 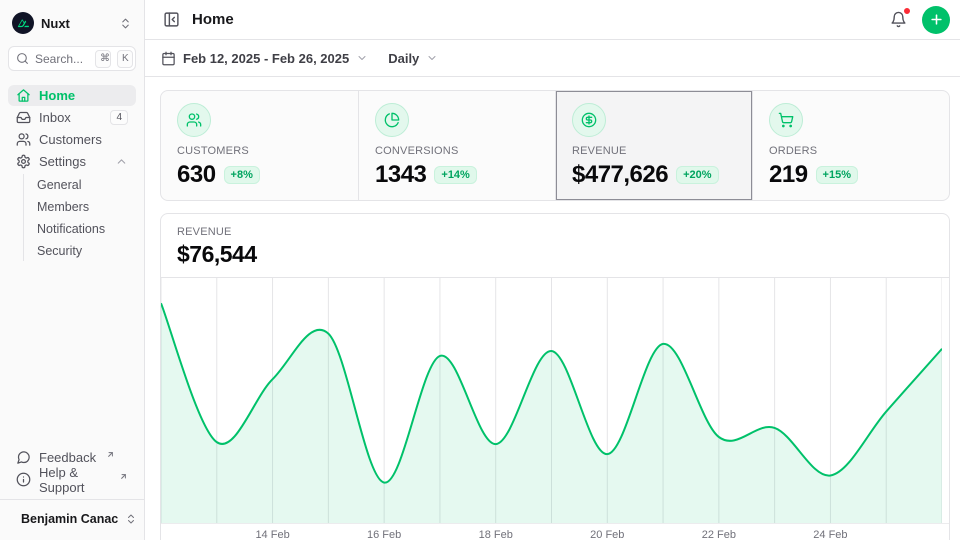 I want to click on sidebar-item-settings: Settings, so click(x=72, y=161).